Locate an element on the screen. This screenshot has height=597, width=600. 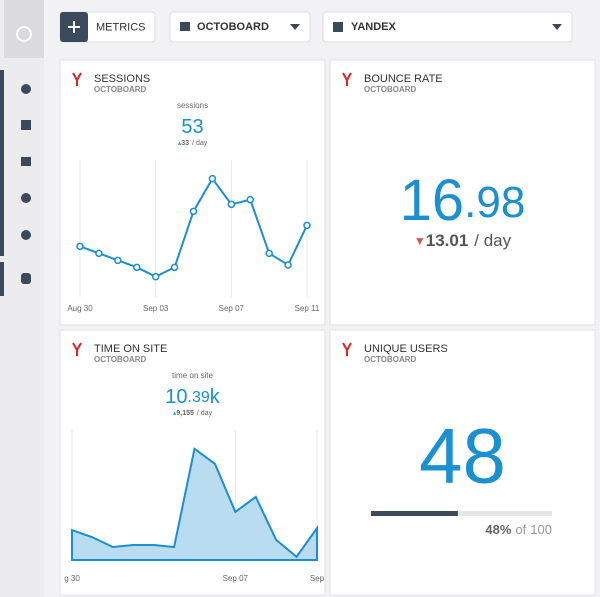
add-metrics-button: METRICS is located at coordinates (107, 27).